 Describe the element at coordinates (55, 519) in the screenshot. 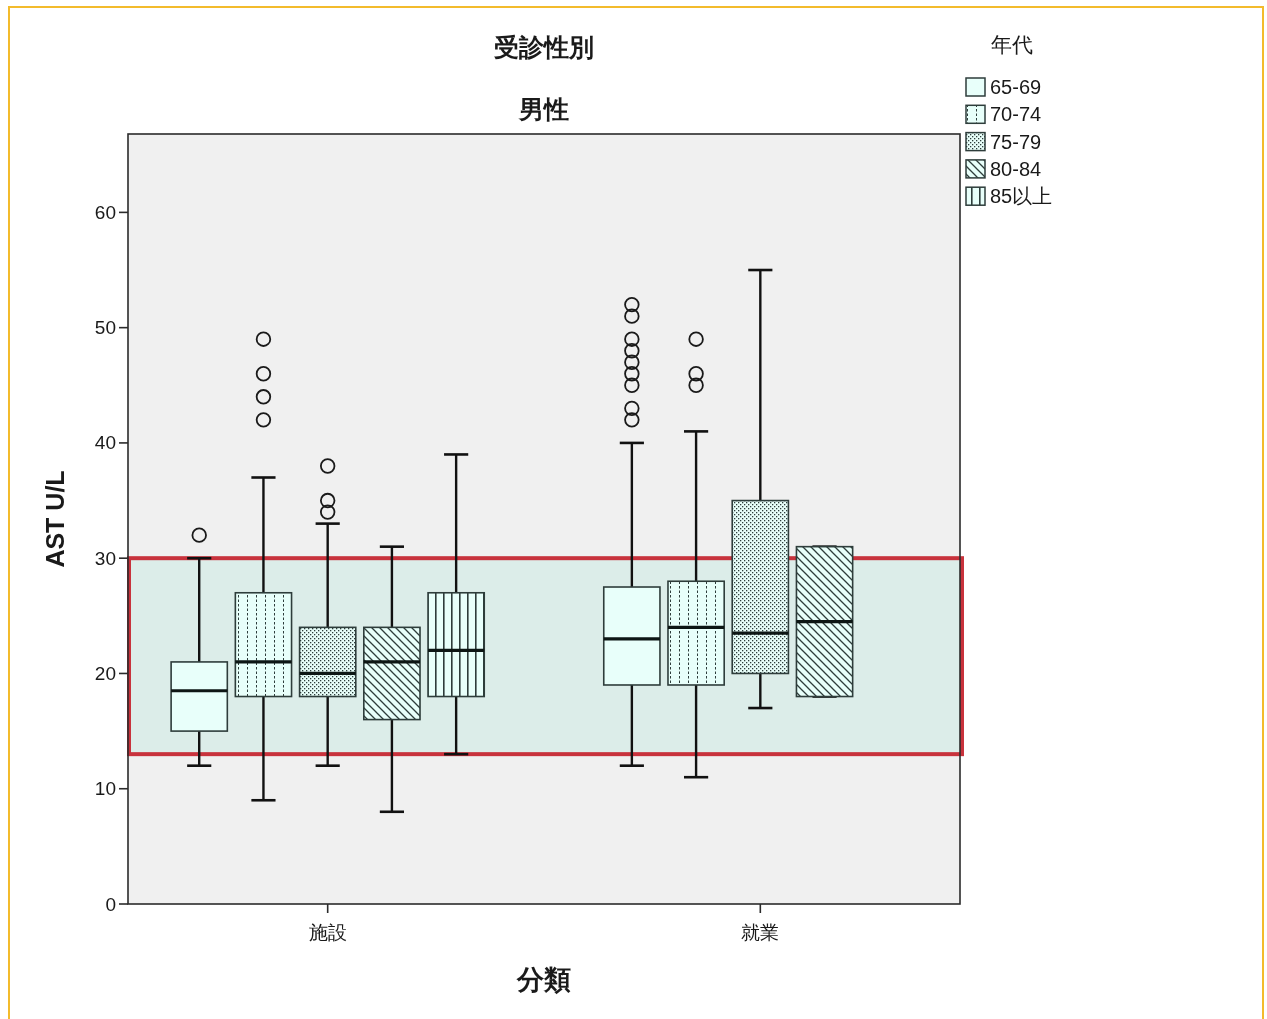

I see `y-axis-title: AST U/L` at that location.